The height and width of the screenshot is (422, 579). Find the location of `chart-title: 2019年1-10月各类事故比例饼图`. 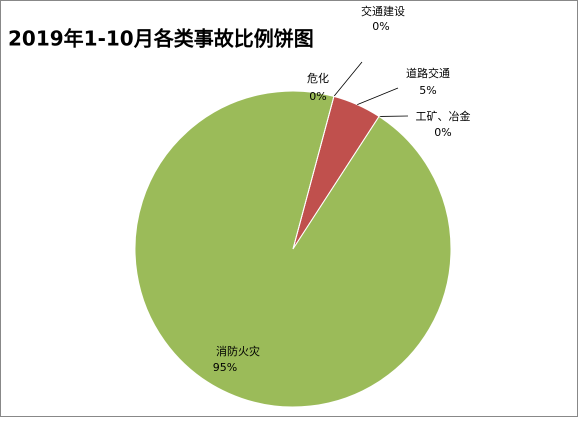

chart-title: 2019年1-10月各类事故比例饼图 is located at coordinates (161, 39).